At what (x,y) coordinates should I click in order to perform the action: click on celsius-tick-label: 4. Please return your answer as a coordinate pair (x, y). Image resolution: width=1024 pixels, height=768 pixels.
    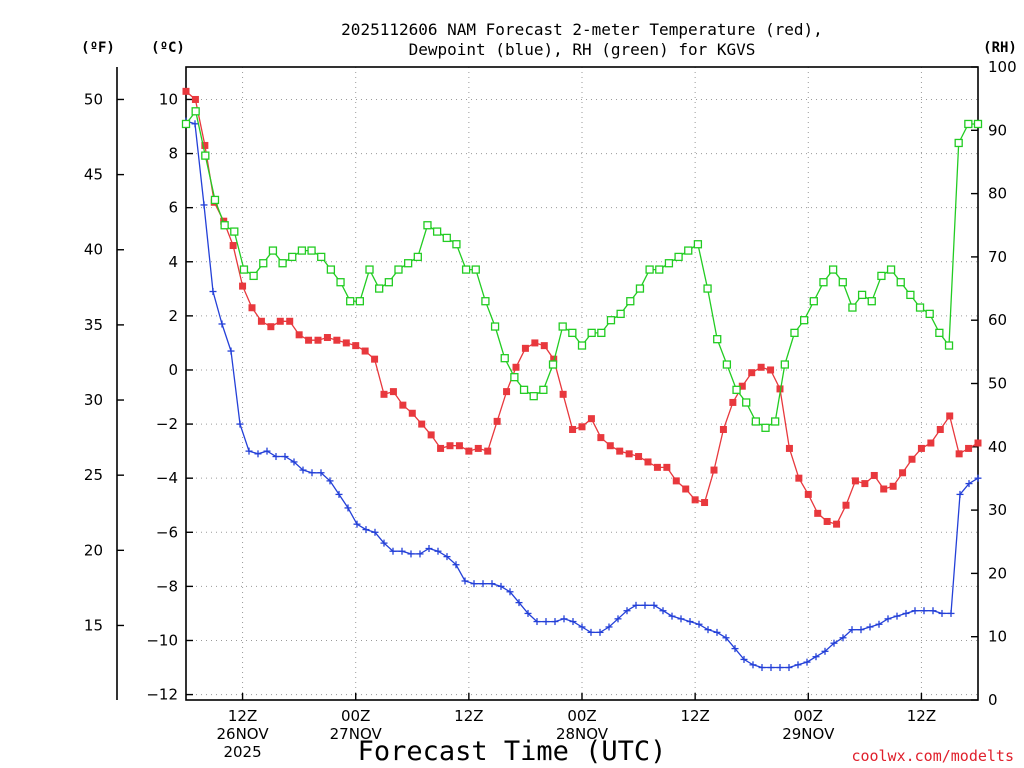
    Looking at the image, I should click on (173, 262).